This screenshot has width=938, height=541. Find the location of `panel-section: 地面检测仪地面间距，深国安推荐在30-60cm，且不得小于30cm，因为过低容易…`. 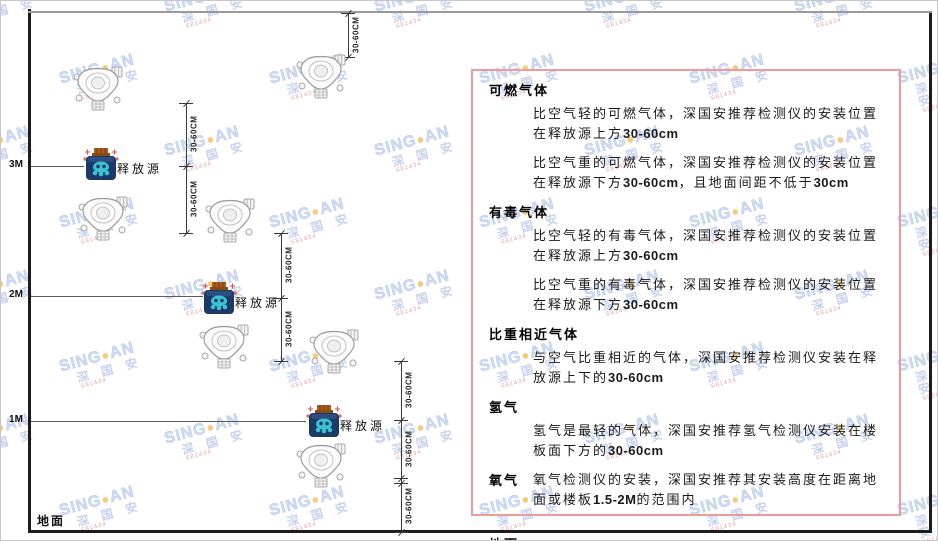

panel-section: 地面检测仪地面间距，深国安推荐在30-60cm，且不得小于30cm，因为过低容易… is located at coordinates (686, 537).